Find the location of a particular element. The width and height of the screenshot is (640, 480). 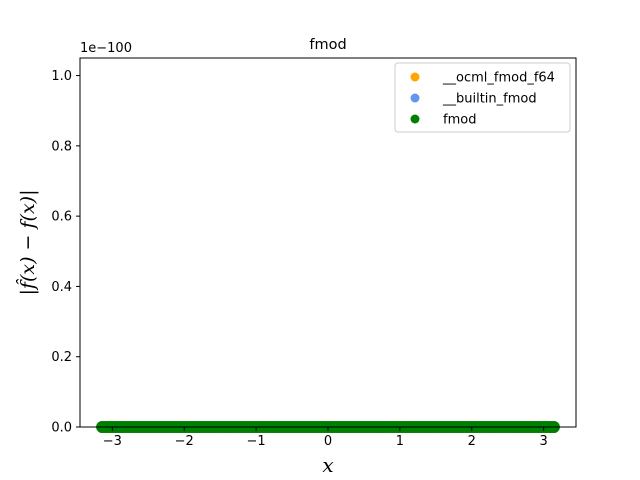

y-tick-label: 0.0 is located at coordinates (61, 428).